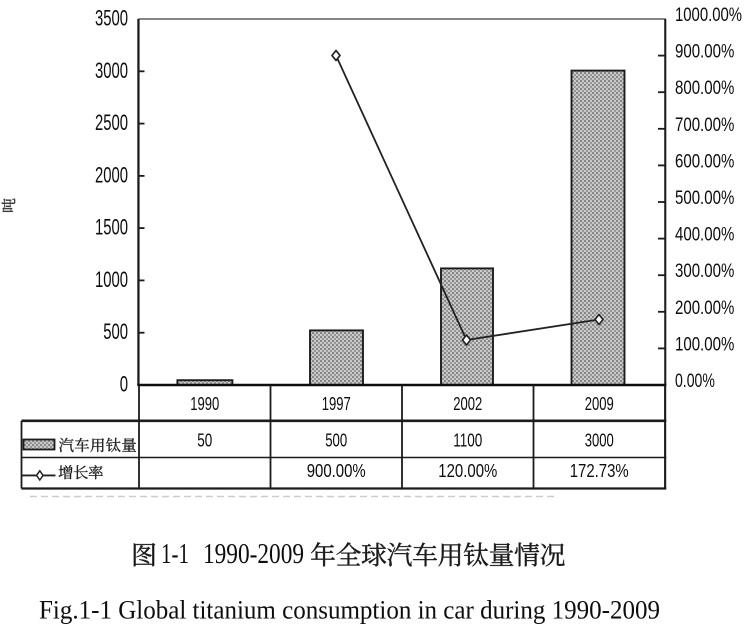 The height and width of the screenshot is (635, 756). Describe the element at coordinates (695, 381) in the screenshot. I see `svg-text: 0.00%` at that location.